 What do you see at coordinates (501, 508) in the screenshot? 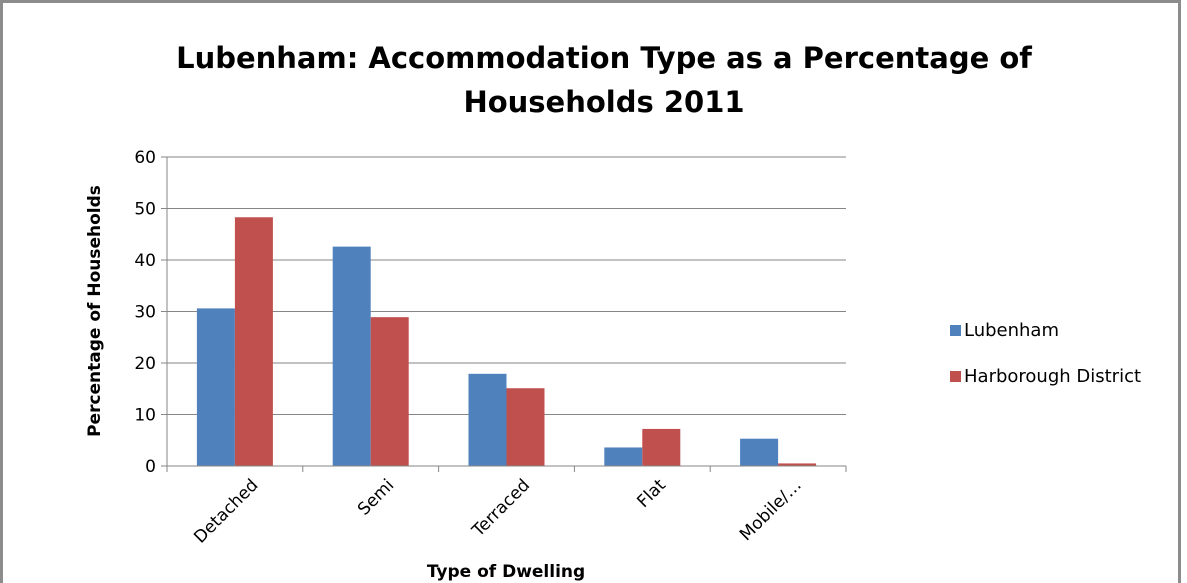
I see `x-tick-label: Terraced` at bounding box center [501, 508].